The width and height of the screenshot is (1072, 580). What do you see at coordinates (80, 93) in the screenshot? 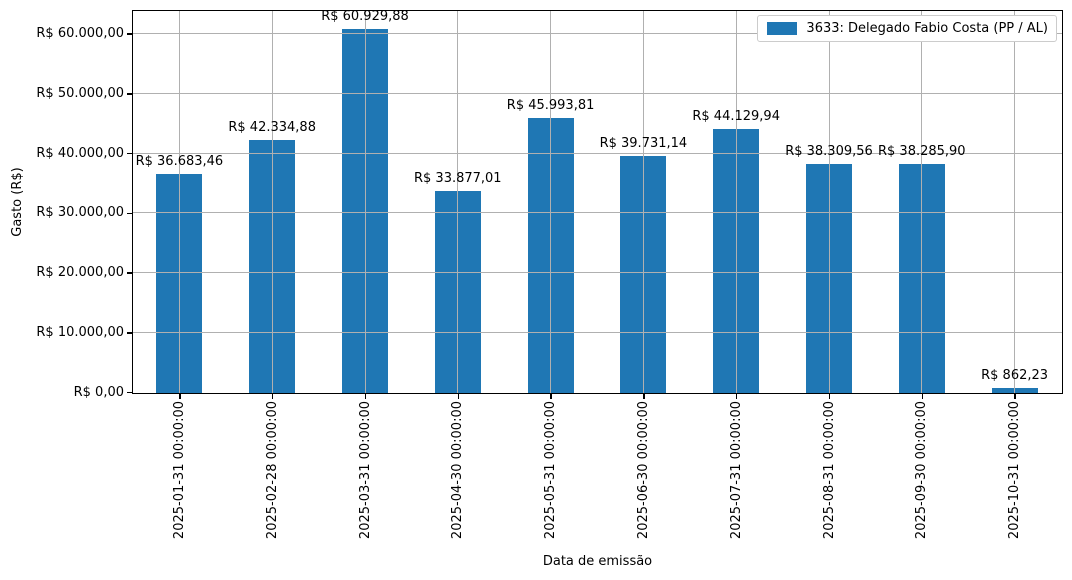
I see `y-tick-label: R$ 50.000,00` at bounding box center [80, 93].